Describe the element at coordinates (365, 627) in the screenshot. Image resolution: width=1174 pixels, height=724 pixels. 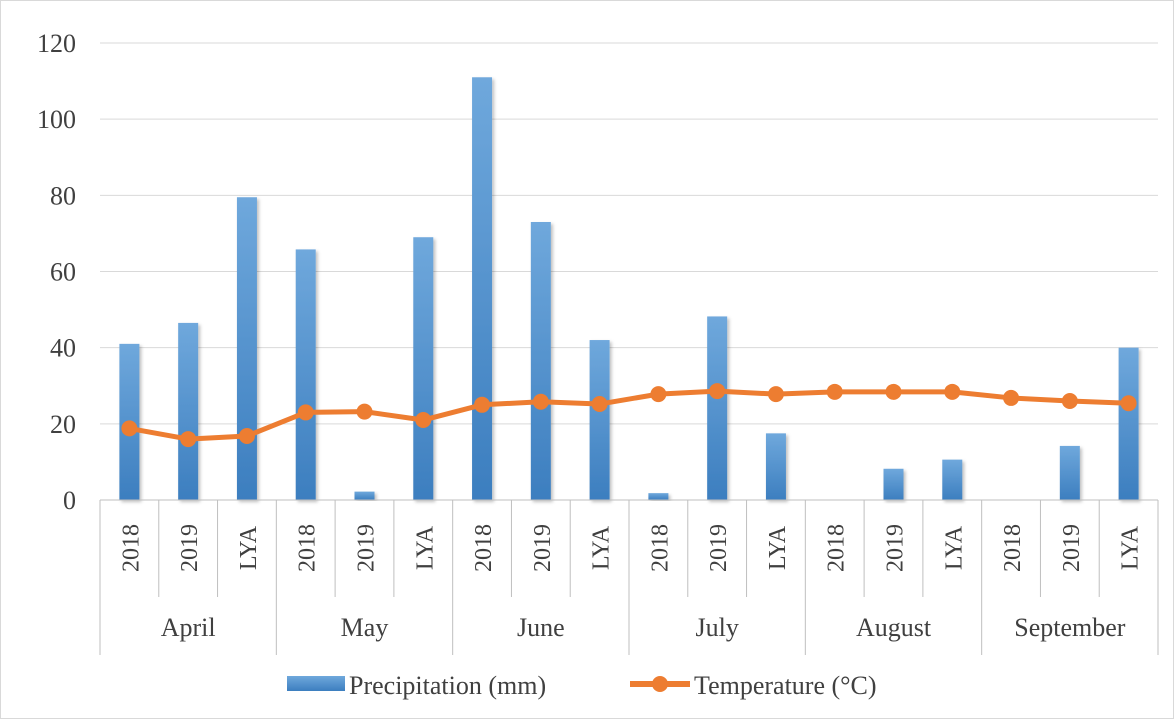
I see `month-label: May` at that location.